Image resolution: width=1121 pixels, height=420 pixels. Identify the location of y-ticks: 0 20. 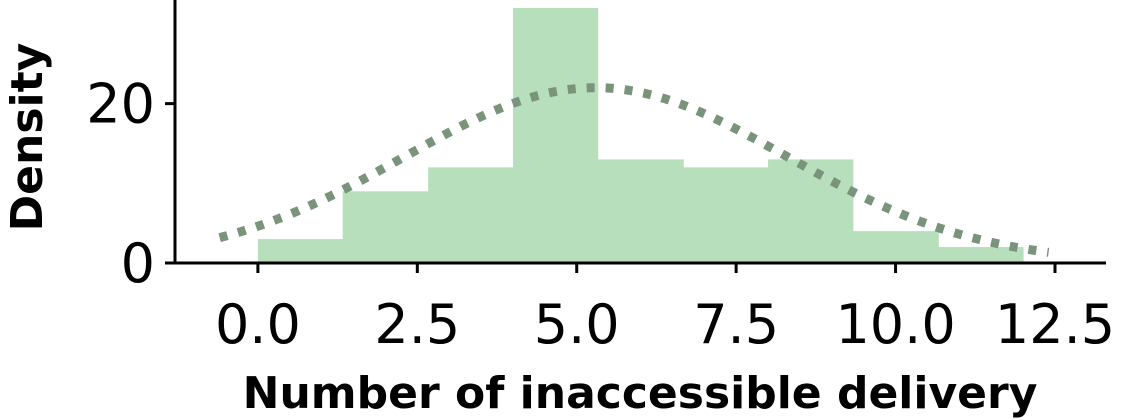
(130, 184).